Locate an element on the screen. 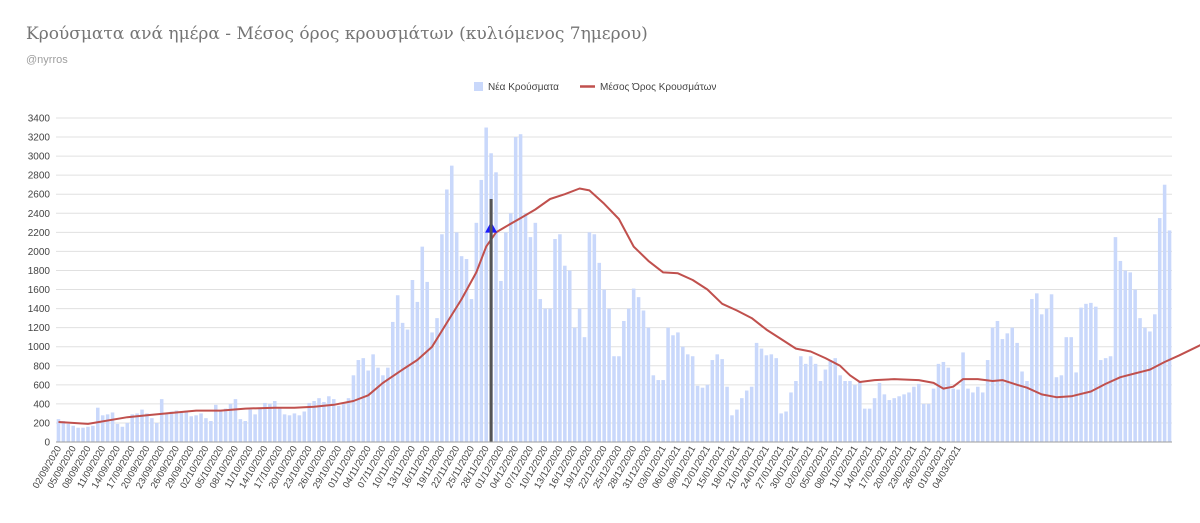 Image resolution: width=1200 pixels, height=523 pixels. annotations is located at coordinates (491, 320).